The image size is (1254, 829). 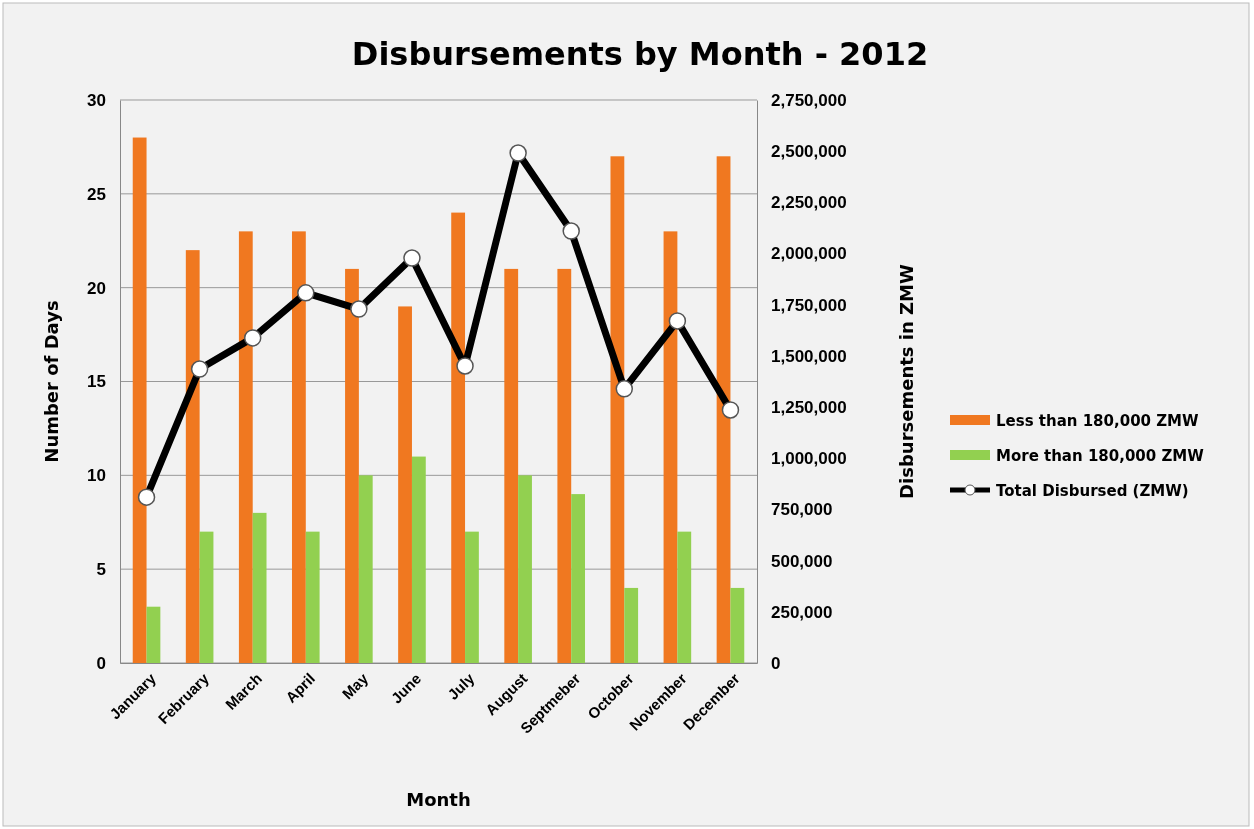 What do you see at coordinates (809, 254) in the screenshot?
I see `y2-tick-label: 2,000,000` at bounding box center [809, 254].